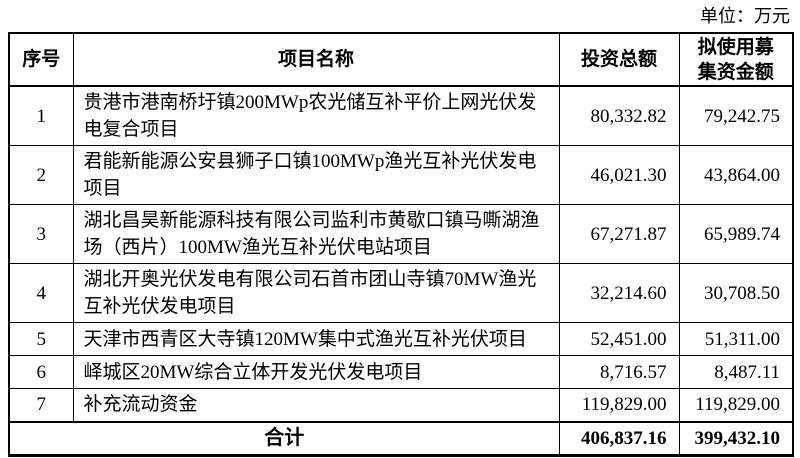  I want to click on header-index: 序号, so click(41, 59).